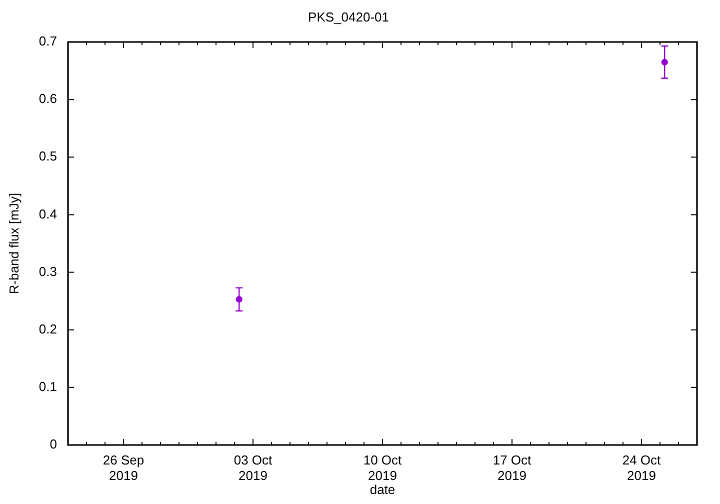 The image size is (720, 504). Describe the element at coordinates (253, 467) in the screenshot. I see `x-tick-label: 03 Oct 2019` at that location.